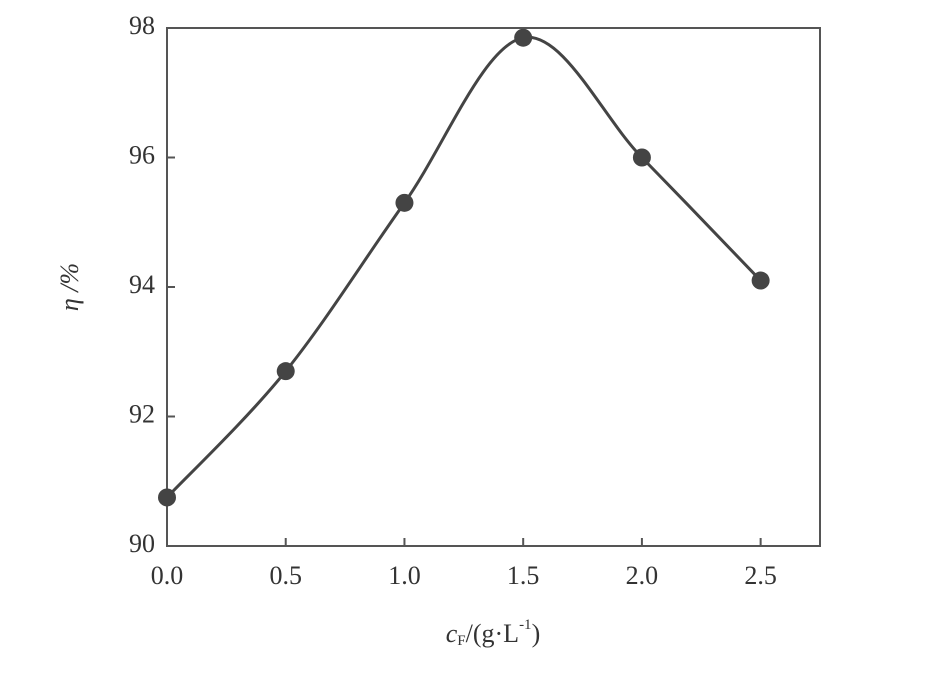 Image resolution: width=949 pixels, height=674 pixels. I want to click on y-tick-label: 90, so click(142, 543).